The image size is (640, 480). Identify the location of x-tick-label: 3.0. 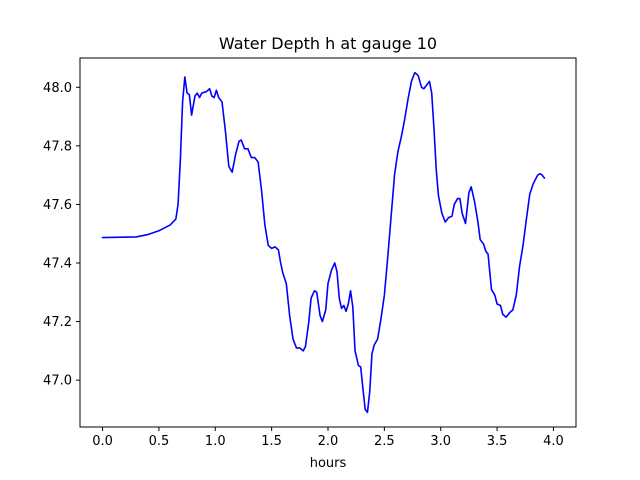
(440, 441).